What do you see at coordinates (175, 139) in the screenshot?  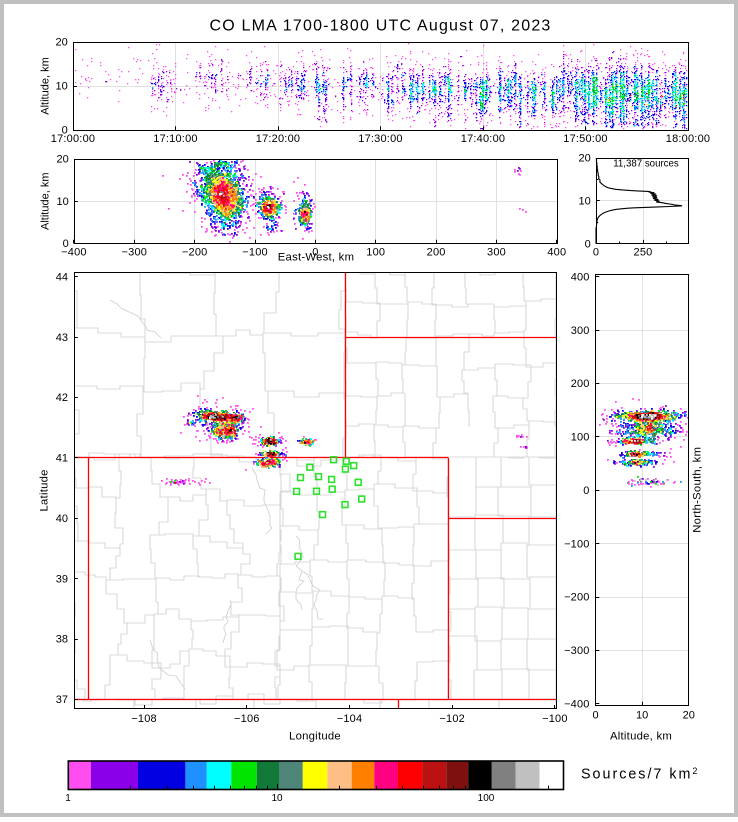 I see `svg-text: 17:10:00` at bounding box center [175, 139].